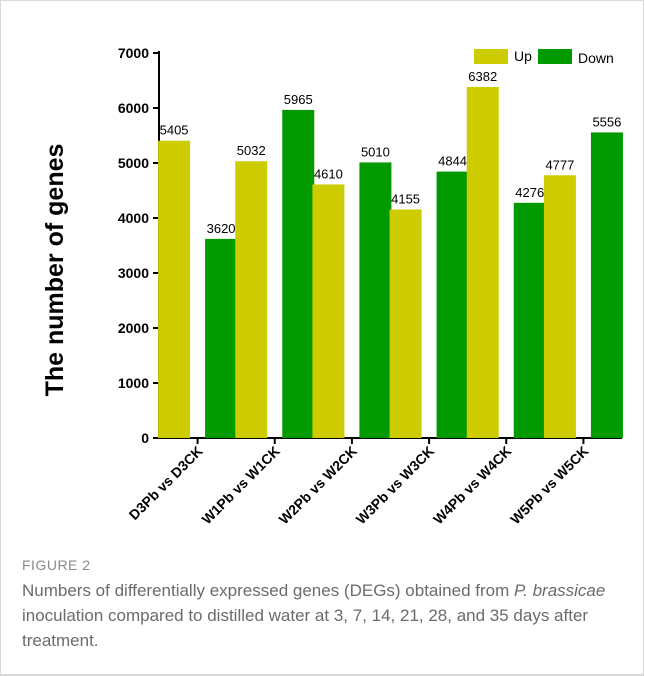 This screenshot has width=645, height=676. What do you see at coordinates (133, 273) in the screenshot?
I see `y-tick-label: 3000` at bounding box center [133, 273].